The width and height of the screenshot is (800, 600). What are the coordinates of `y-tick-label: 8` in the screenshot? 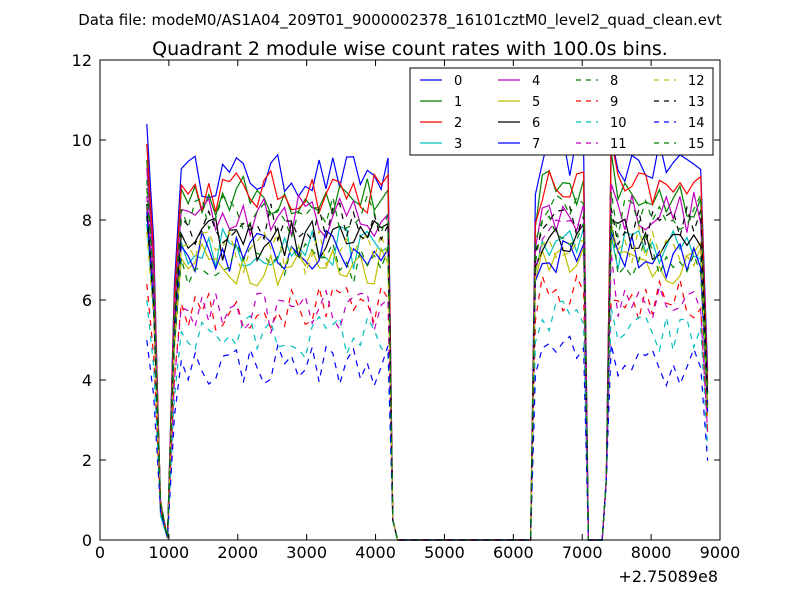 It's located at (87, 220).